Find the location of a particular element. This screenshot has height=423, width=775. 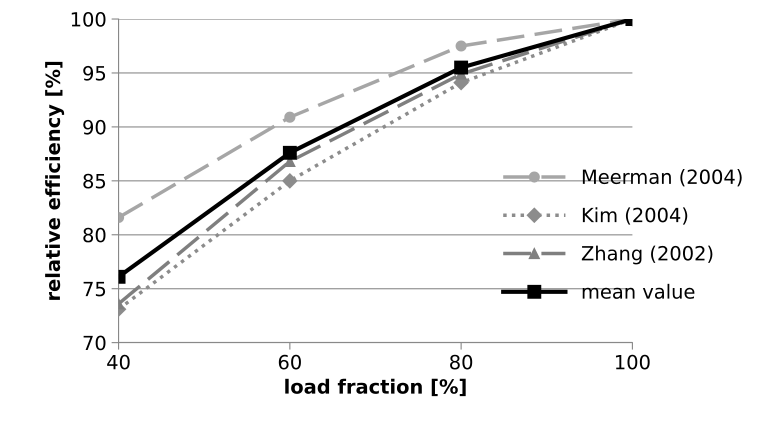

legend-label: Kim (2004) is located at coordinates (635, 216).